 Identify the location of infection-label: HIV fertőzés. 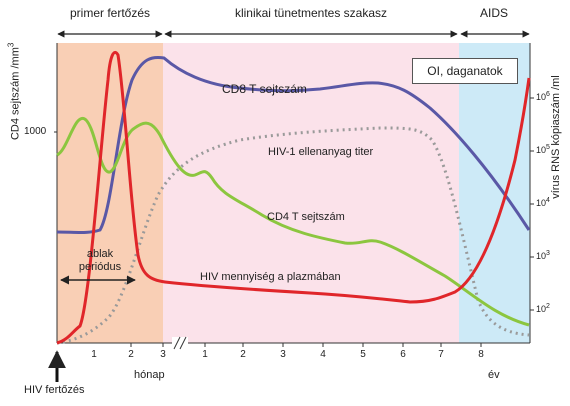
(54, 390).